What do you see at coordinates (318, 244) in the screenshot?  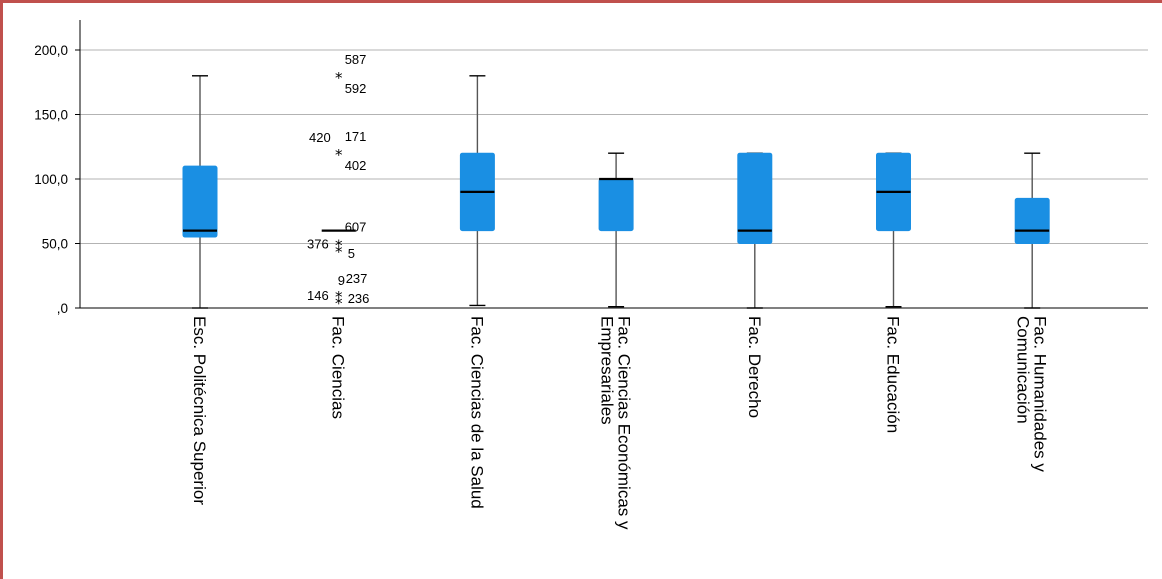 I see `outlier-label: 376` at bounding box center [318, 244].